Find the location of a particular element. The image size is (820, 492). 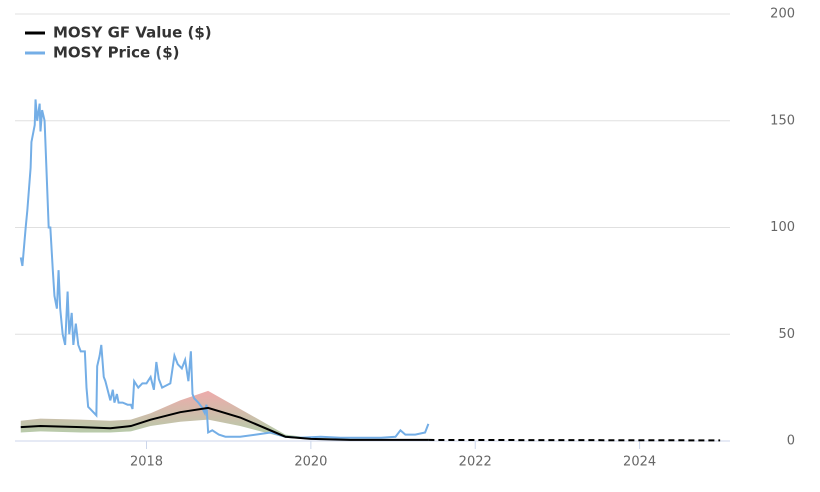

value-band is located at coordinates (224, 415).